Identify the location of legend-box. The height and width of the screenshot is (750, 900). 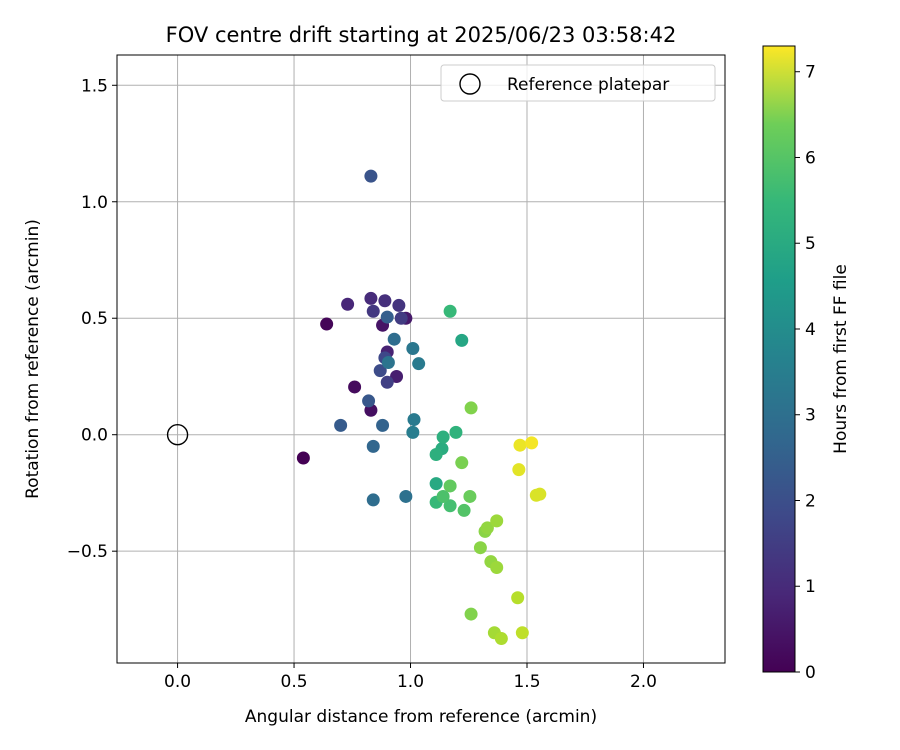
(578, 83).